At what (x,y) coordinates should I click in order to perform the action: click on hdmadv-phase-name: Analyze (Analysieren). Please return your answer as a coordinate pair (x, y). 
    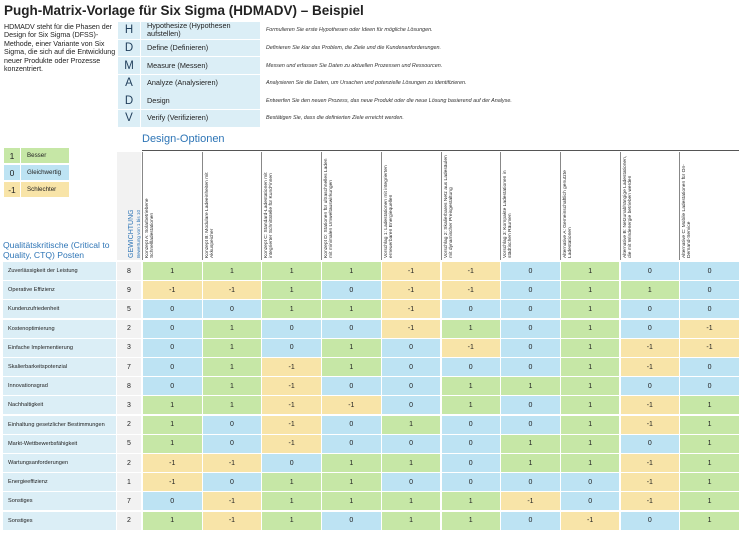
    Looking at the image, I should click on (200, 83).